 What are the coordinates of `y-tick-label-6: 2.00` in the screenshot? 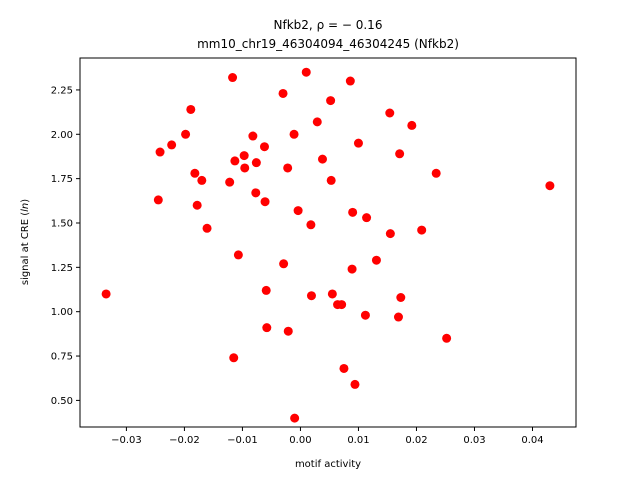 It's located at (62, 135).